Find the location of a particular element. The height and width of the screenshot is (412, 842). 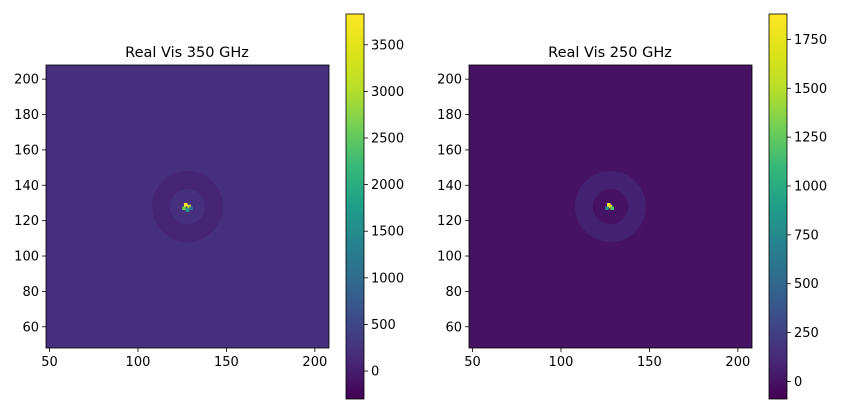

colorbar: 0 250 500 750 1000 1250 1500 1750 is located at coordinates (797, 206).